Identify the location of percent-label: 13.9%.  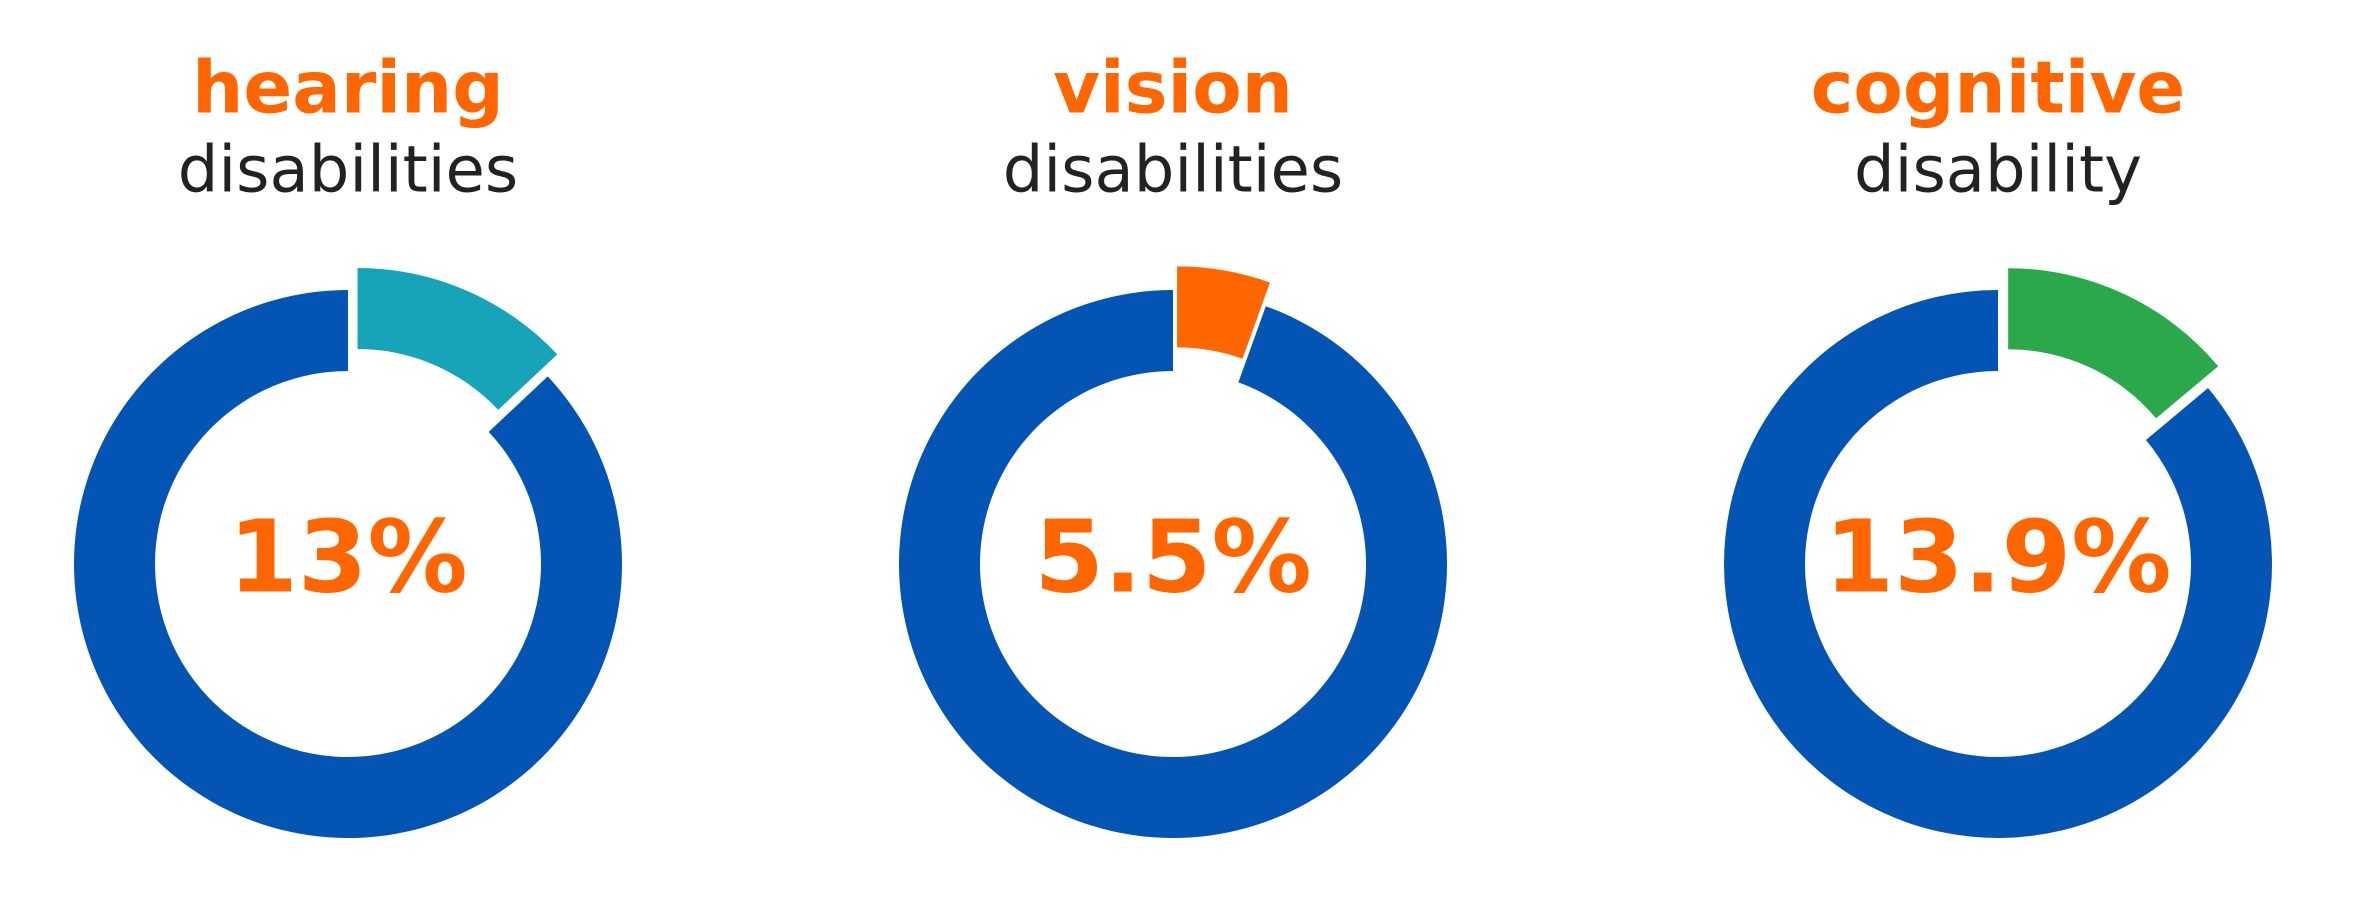
(1998, 556).